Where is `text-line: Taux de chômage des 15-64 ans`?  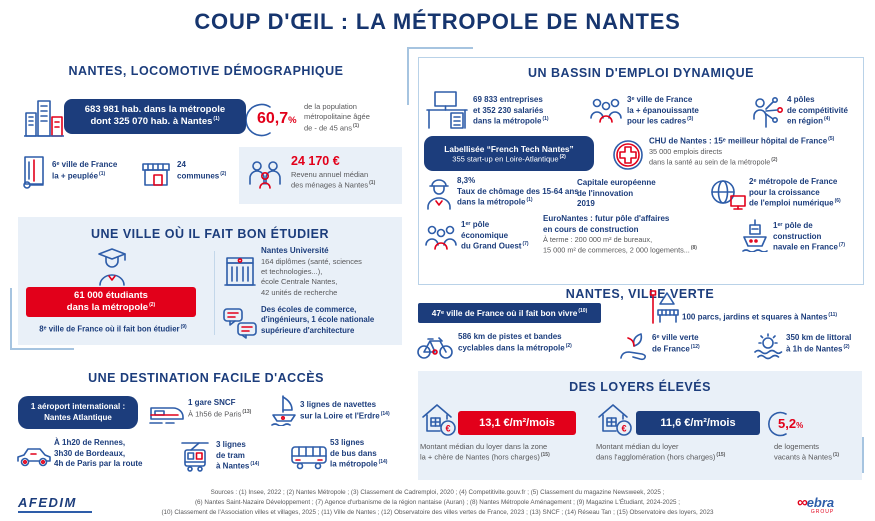
text-line: Taux de chômage des 15-64 ans is located at coordinates (518, 191).